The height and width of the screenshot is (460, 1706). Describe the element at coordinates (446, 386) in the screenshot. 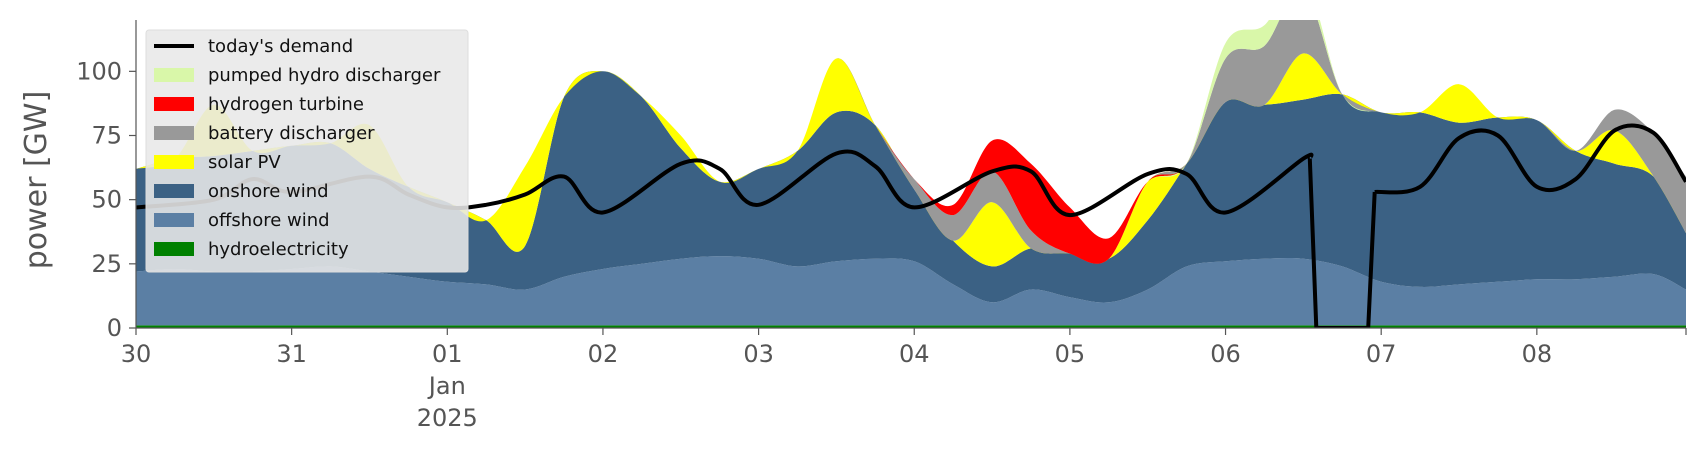

I see `x-tick-label-jan: Jan` at that location.